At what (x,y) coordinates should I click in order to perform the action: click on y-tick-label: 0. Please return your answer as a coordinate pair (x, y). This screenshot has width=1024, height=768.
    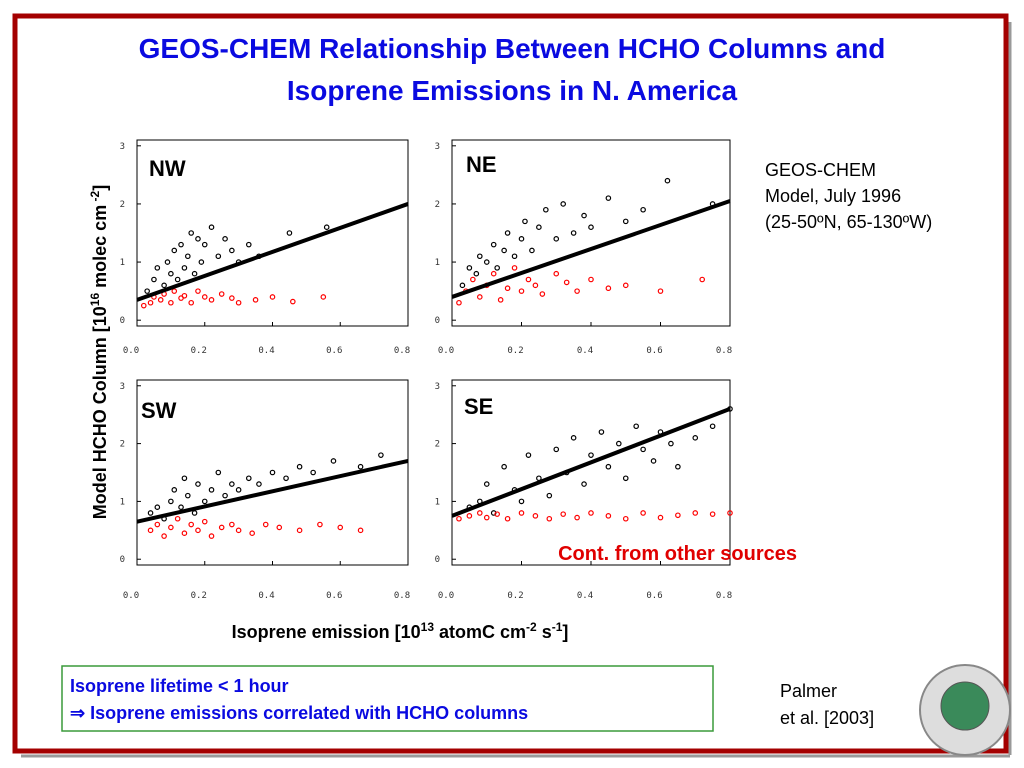
    Looking at the image, I should click on (122, 560).